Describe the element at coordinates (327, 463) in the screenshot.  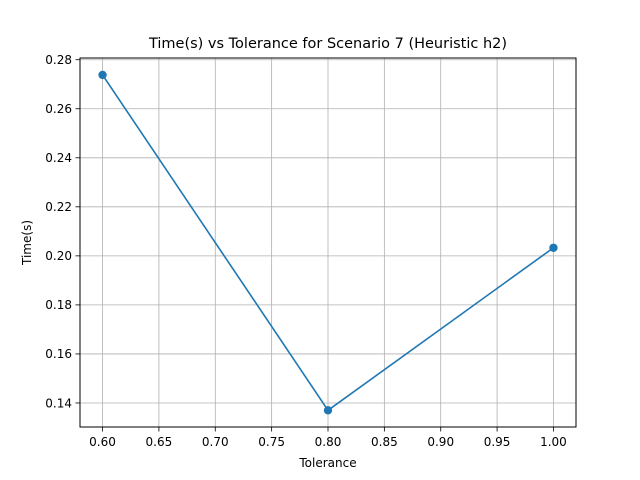
I see `x-axis-label: Tolerance` at that location.